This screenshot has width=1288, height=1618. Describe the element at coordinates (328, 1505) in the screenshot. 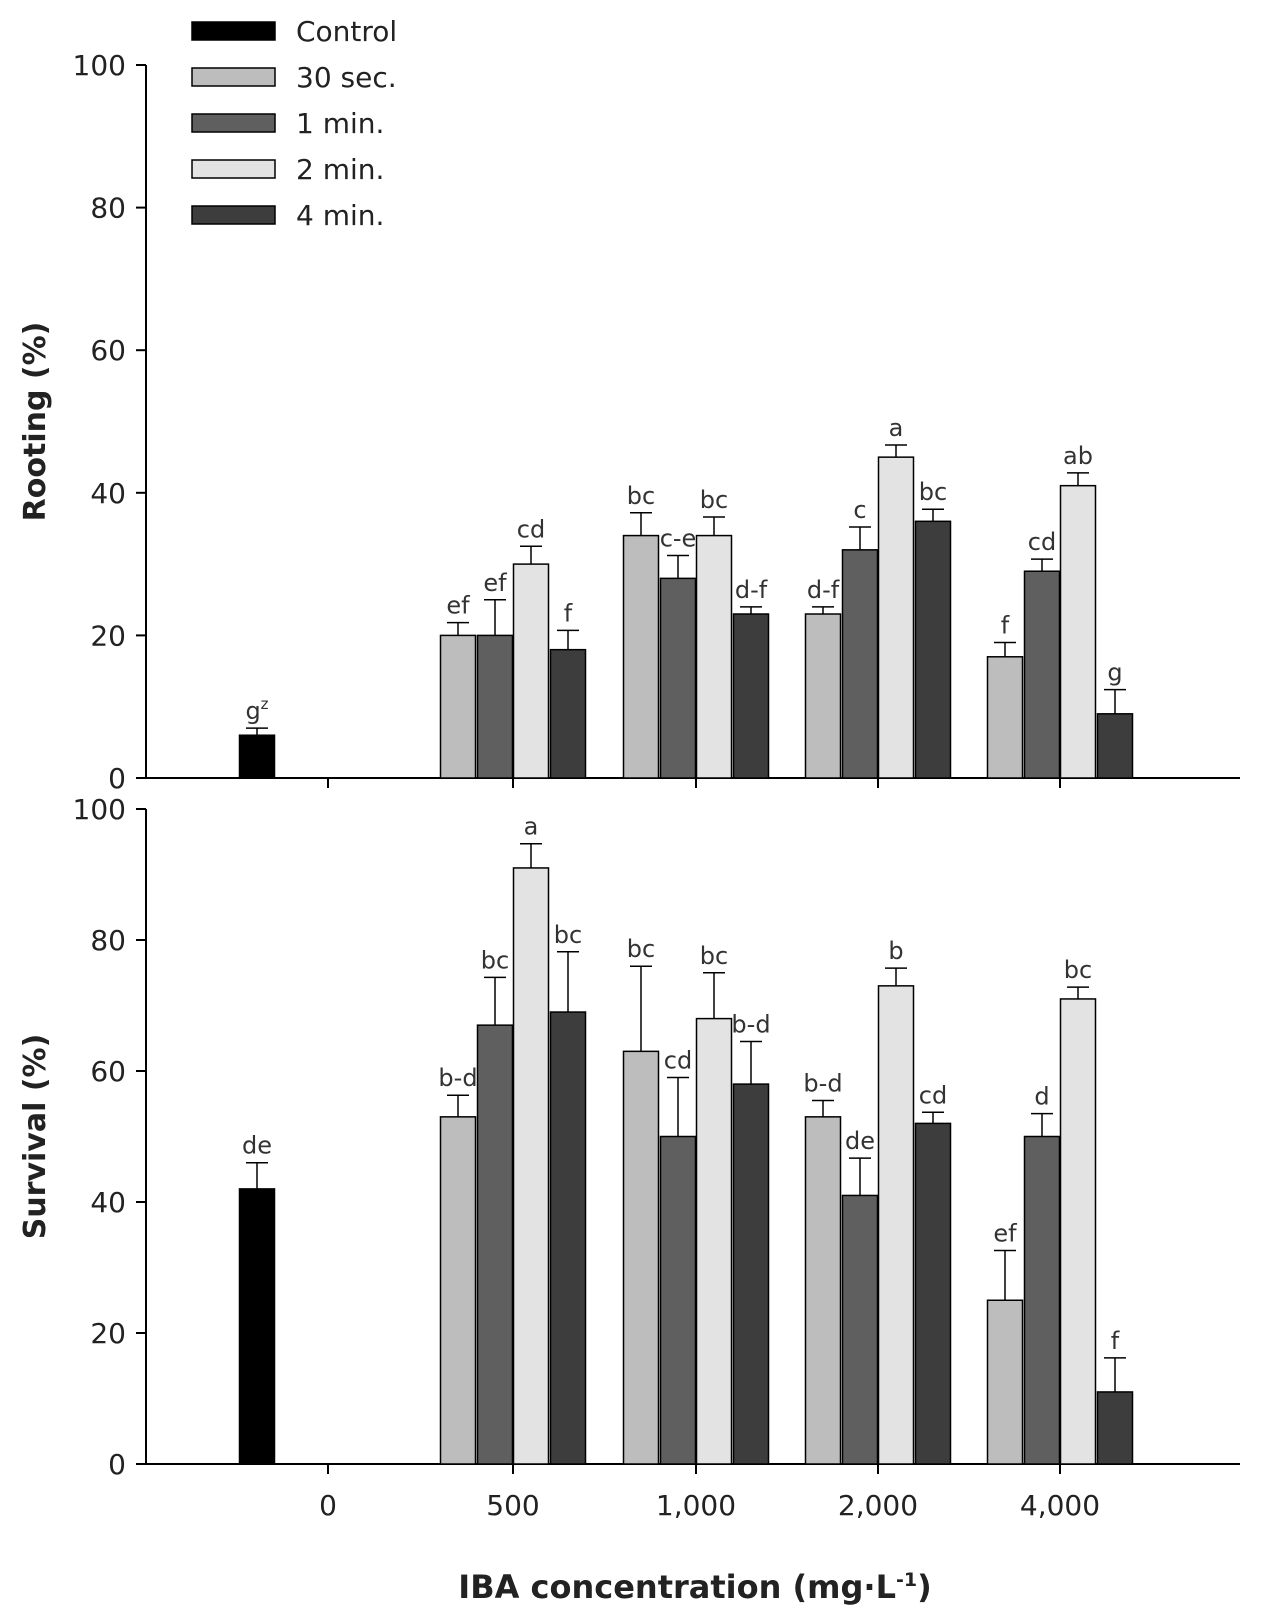

I see `x-tick-label: 0` at that location.